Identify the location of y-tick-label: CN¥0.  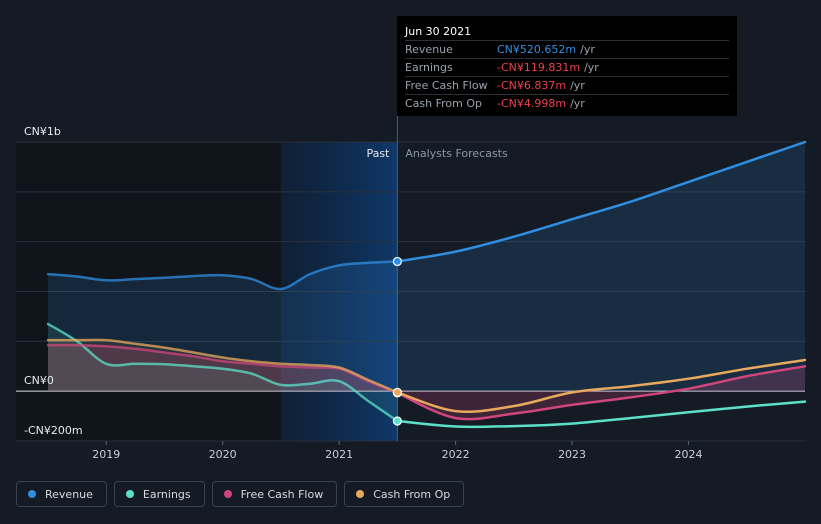
(39, 380).